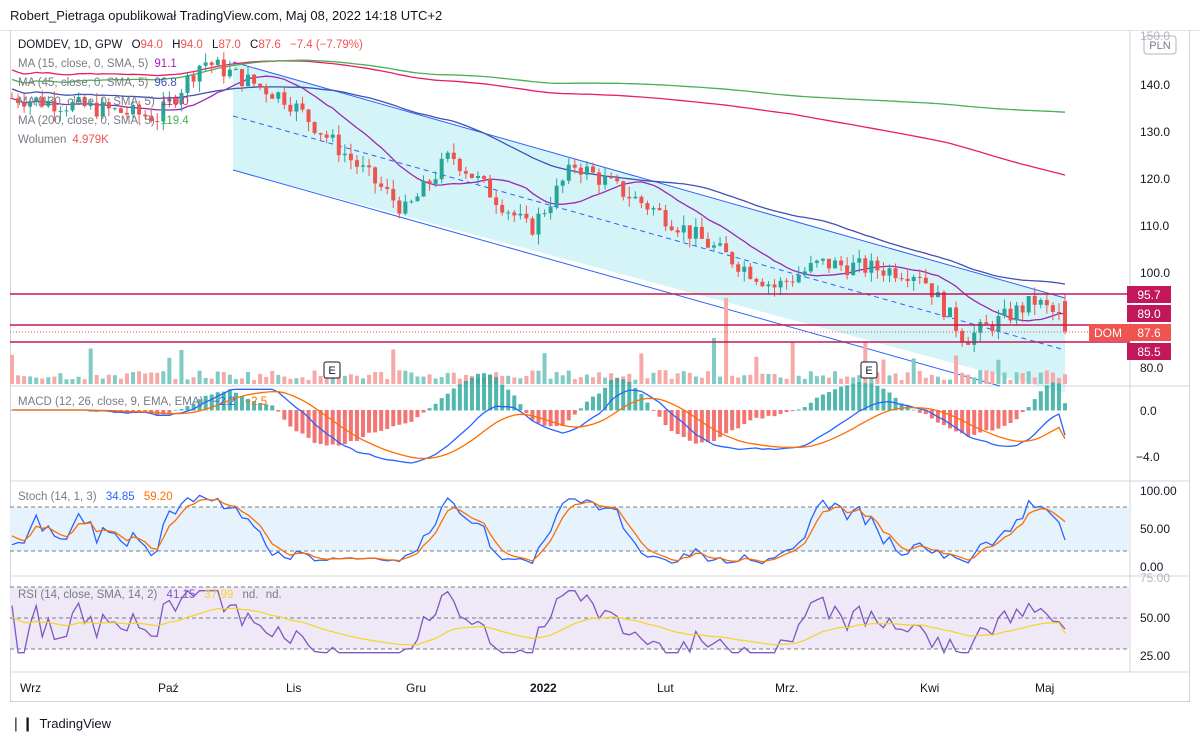 Image resolution: width=1200 pixels, height=741 pixels. I want to click on stoch-band-fill, so click(570, 529).